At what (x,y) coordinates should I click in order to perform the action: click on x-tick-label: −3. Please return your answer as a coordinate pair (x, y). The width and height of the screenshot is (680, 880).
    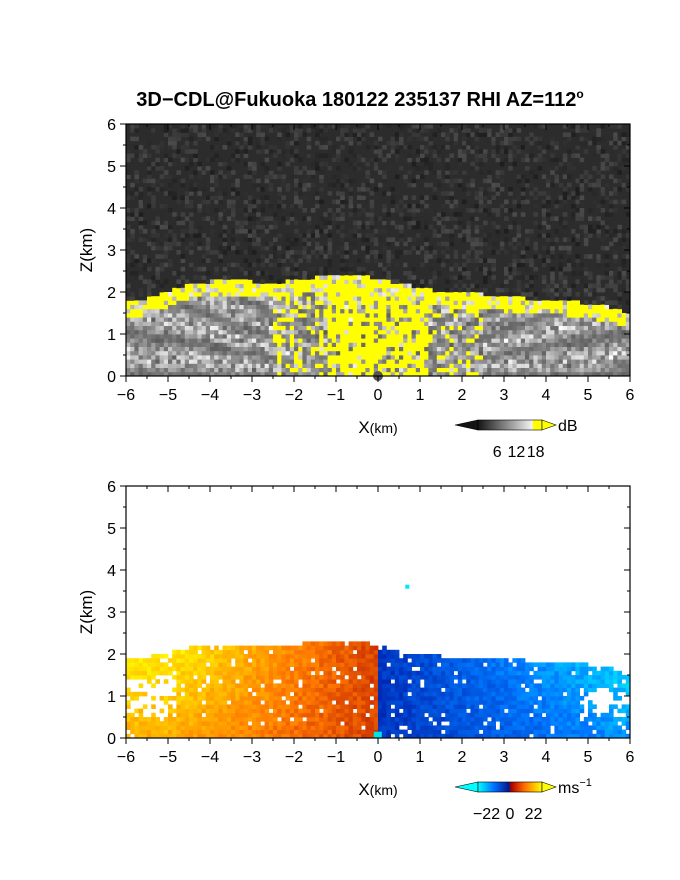
    Looking at the image, I should click on (252, 395).